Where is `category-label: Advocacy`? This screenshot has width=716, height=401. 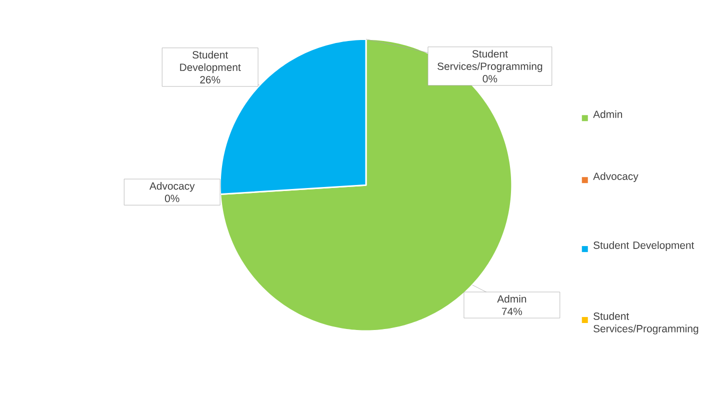 category-label: Advocacy is located at coordinates (172, 187).